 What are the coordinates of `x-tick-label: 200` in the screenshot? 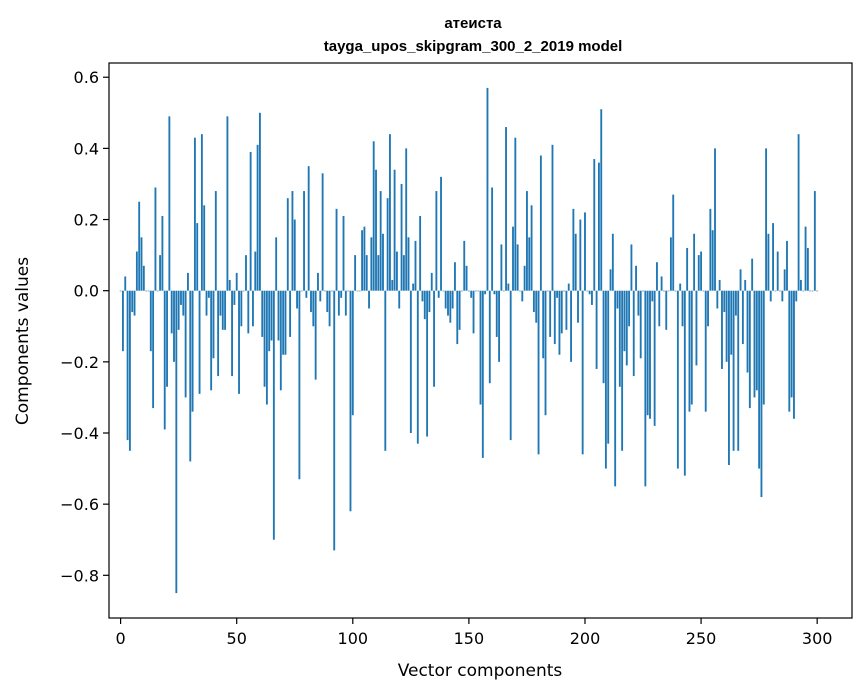 It's located at (585, 638).